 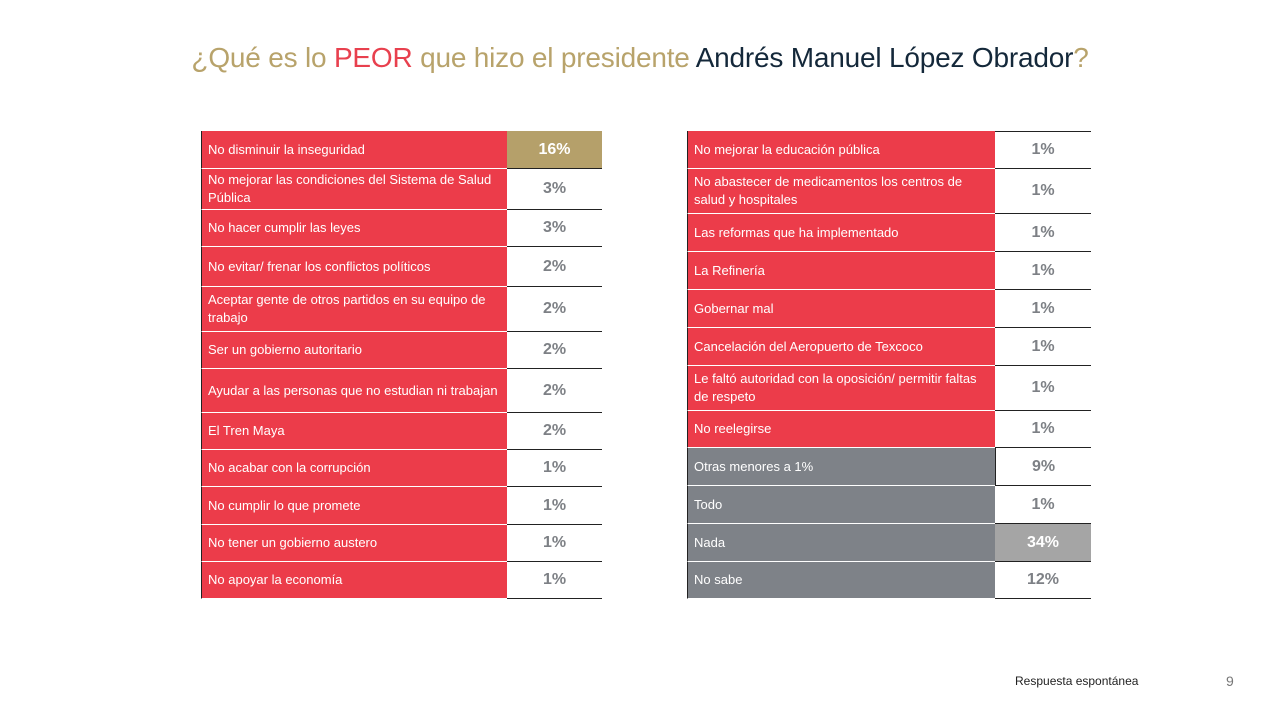 I want to click on table-row: No tener un gobierno austero 1%, so click(x=401, y=543).